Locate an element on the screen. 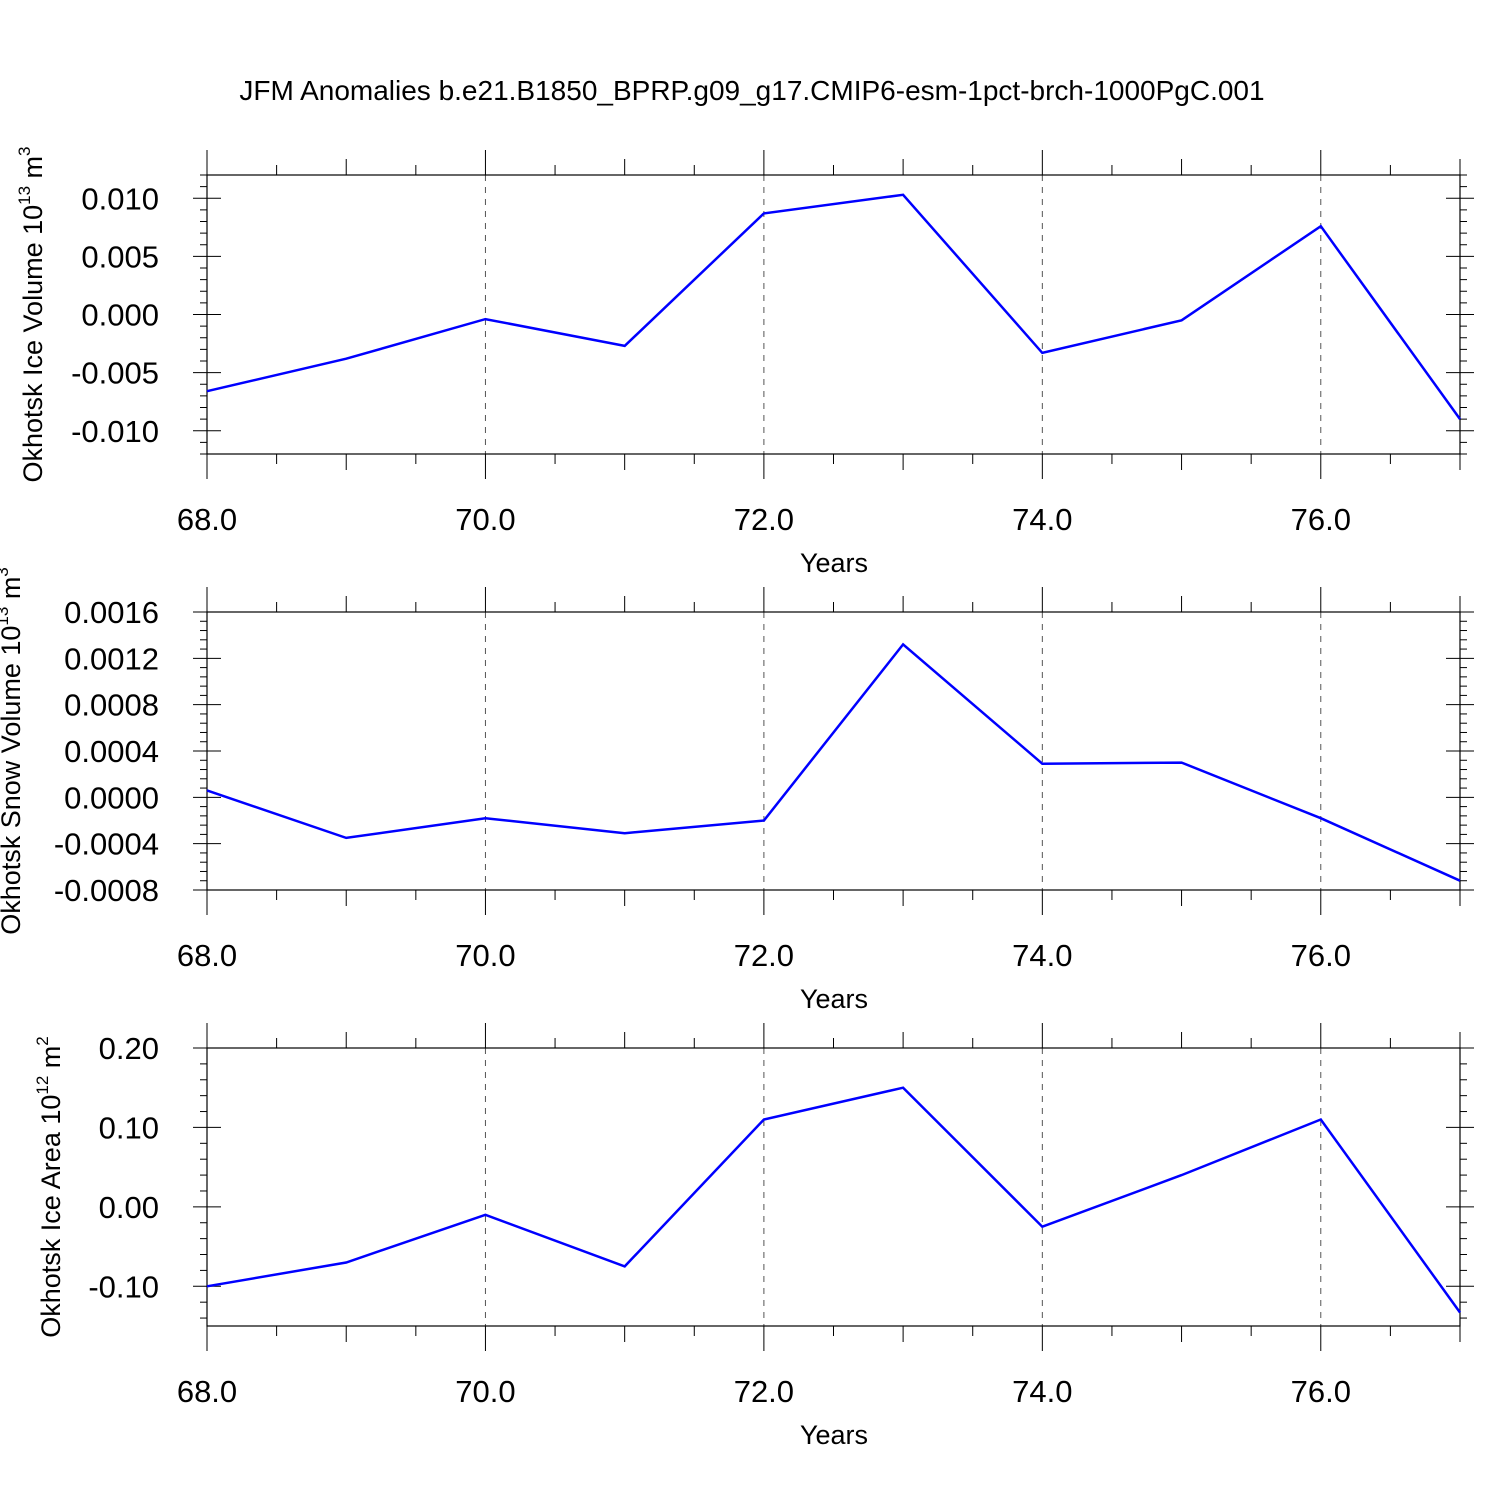  y-tick-label: 0.0008 is located at coordinates (111, 705).